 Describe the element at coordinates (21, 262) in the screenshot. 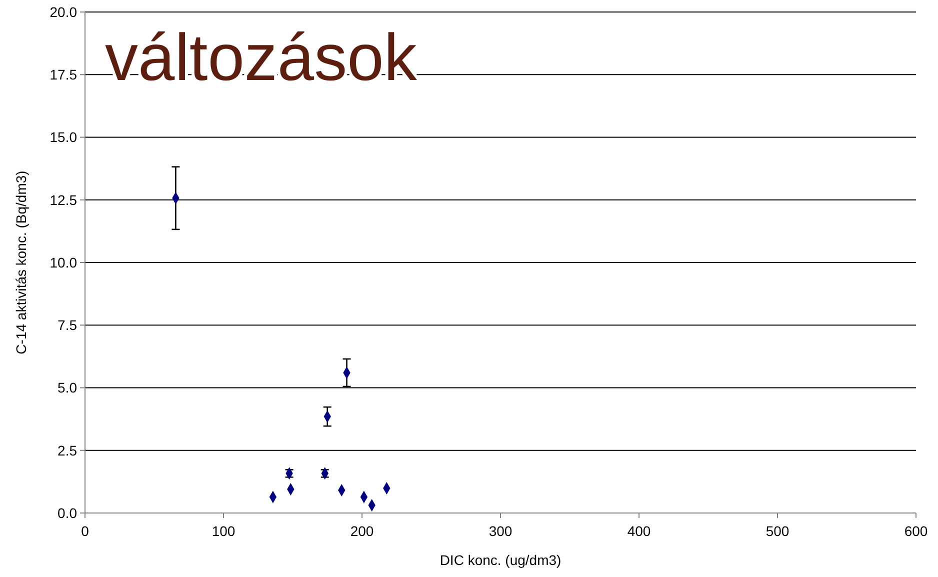

I see `y-axis-title: C-14 aktivitás konc. (Bq/dm3)` at that location.